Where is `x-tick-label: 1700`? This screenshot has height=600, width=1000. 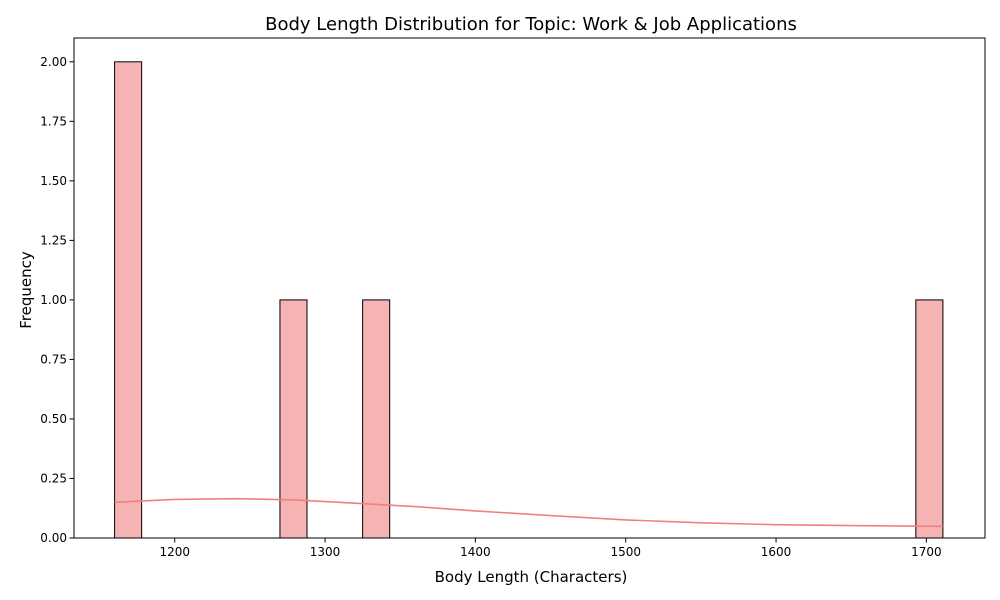 x-tick-label: 1700 is located at coordinates (926, 552).